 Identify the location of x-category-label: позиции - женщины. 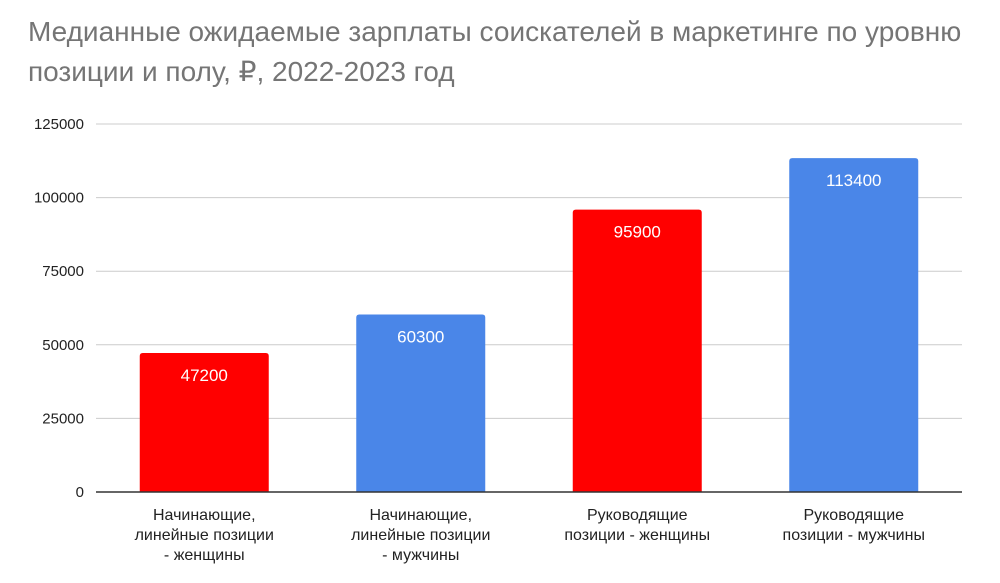
(637, 535).